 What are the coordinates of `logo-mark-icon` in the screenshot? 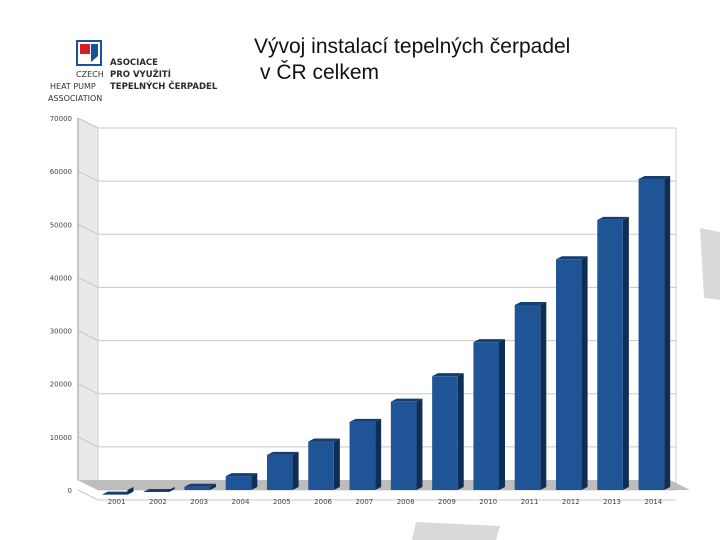 It's located at (89, 53).